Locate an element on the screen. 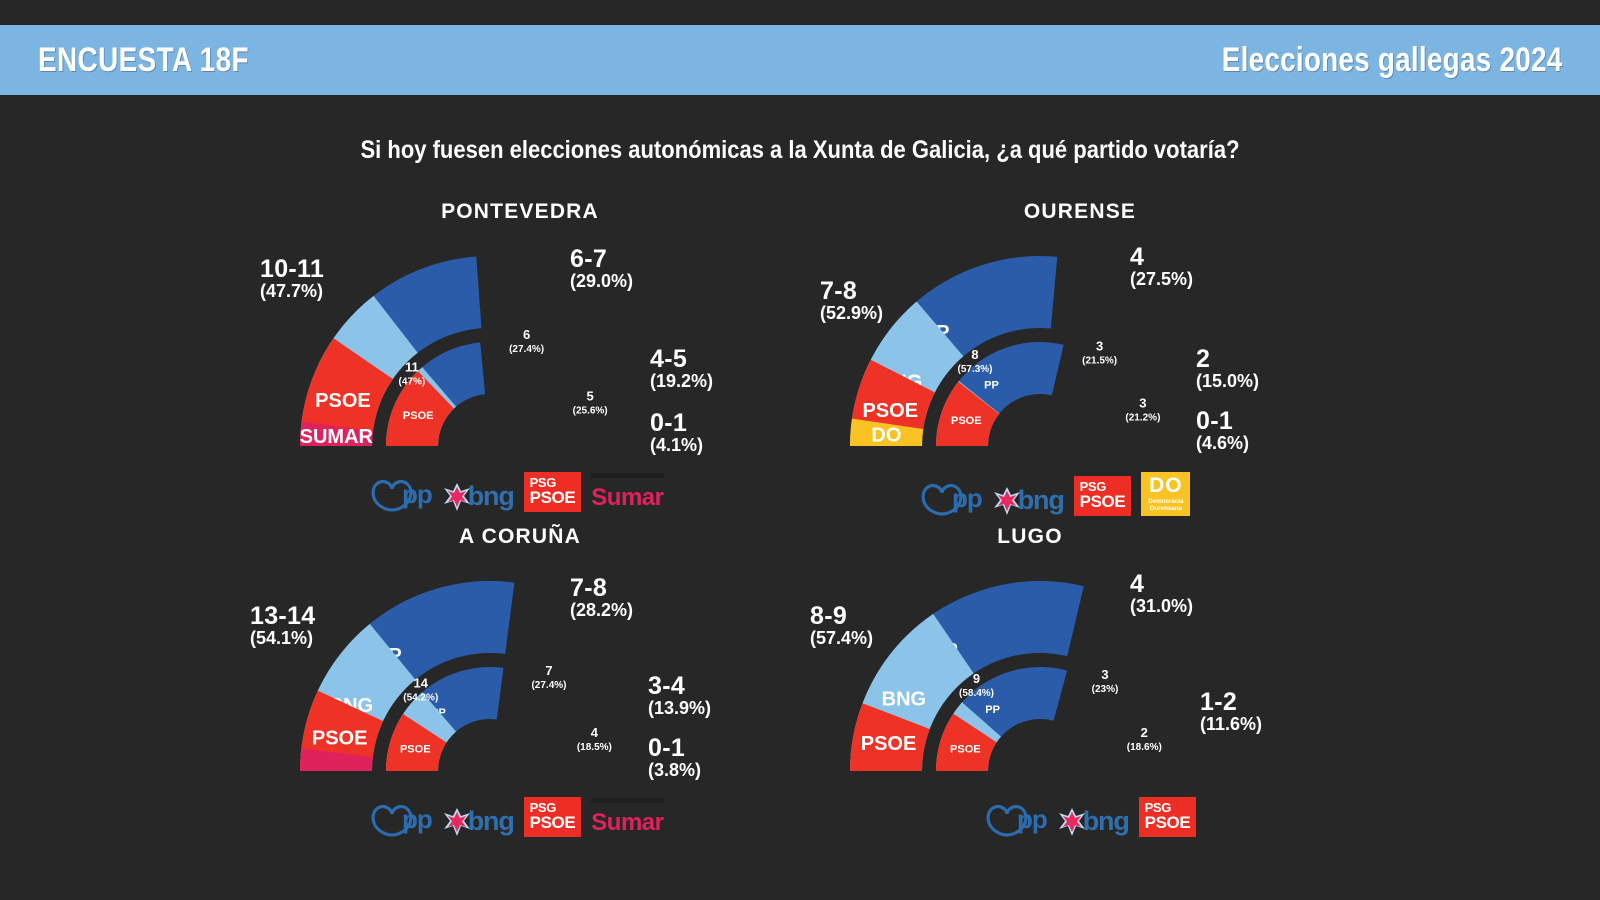 Image resolution: width=1600 pixels, height=900 pixels. outer-ring: PPBNGPSOEDO is located at coordinates (954, 351).